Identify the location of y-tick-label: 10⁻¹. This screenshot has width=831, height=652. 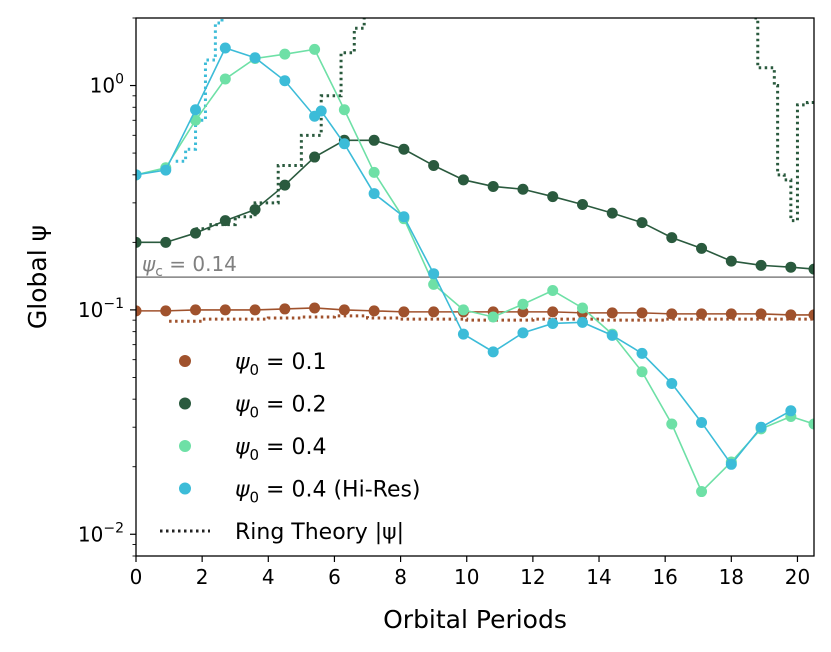
(101, 309).